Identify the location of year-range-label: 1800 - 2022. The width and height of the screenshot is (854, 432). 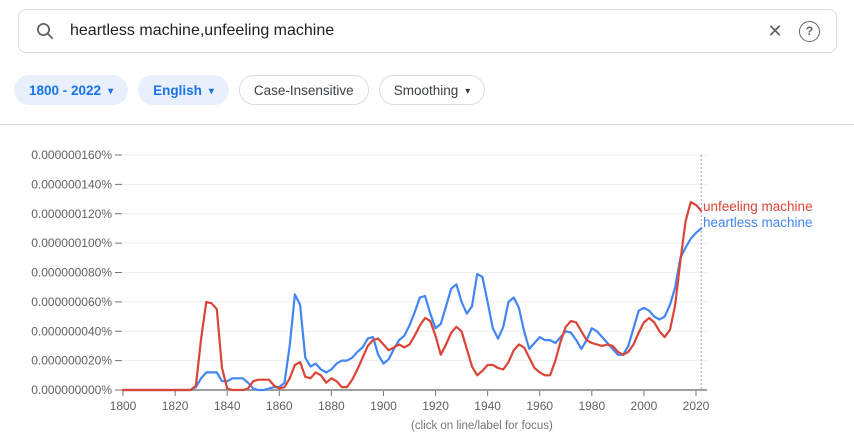
(65, 90).